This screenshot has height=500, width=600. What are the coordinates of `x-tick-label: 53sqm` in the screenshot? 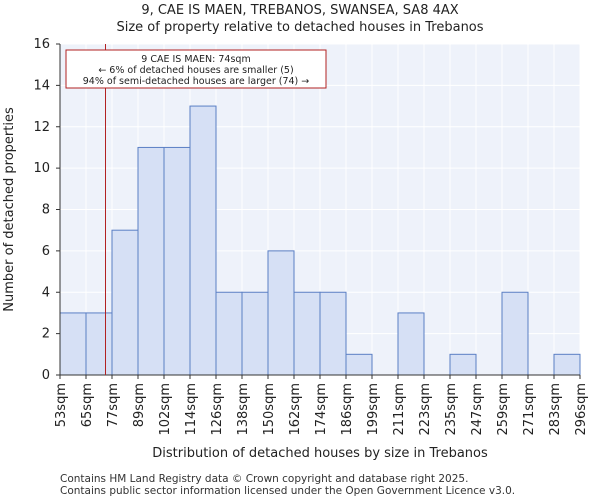 It's located at (61, 405).